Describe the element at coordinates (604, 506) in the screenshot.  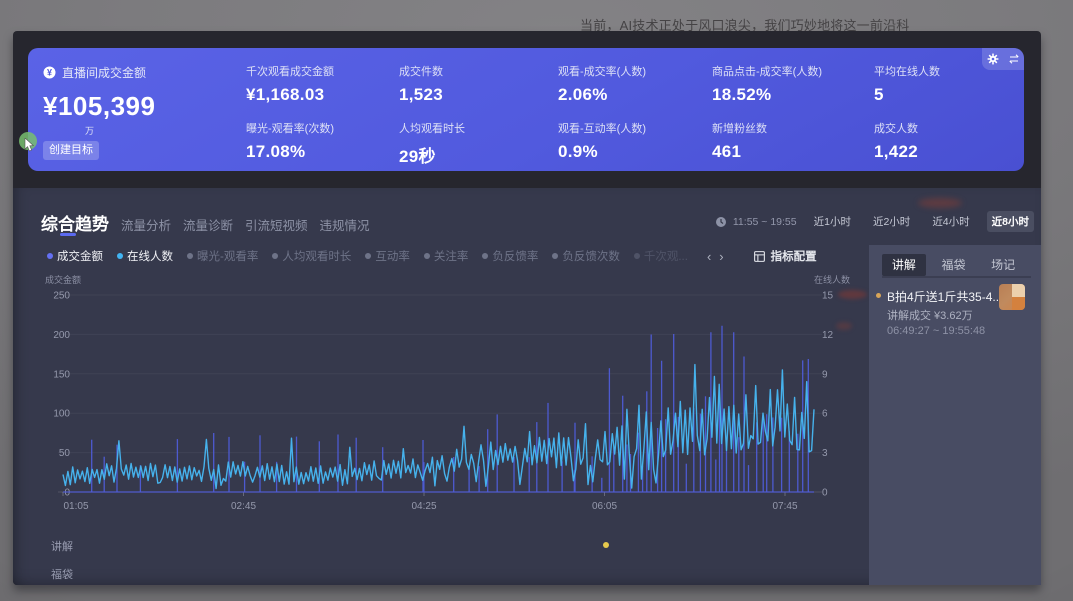
I see `svg-text: 06:05` at that location.